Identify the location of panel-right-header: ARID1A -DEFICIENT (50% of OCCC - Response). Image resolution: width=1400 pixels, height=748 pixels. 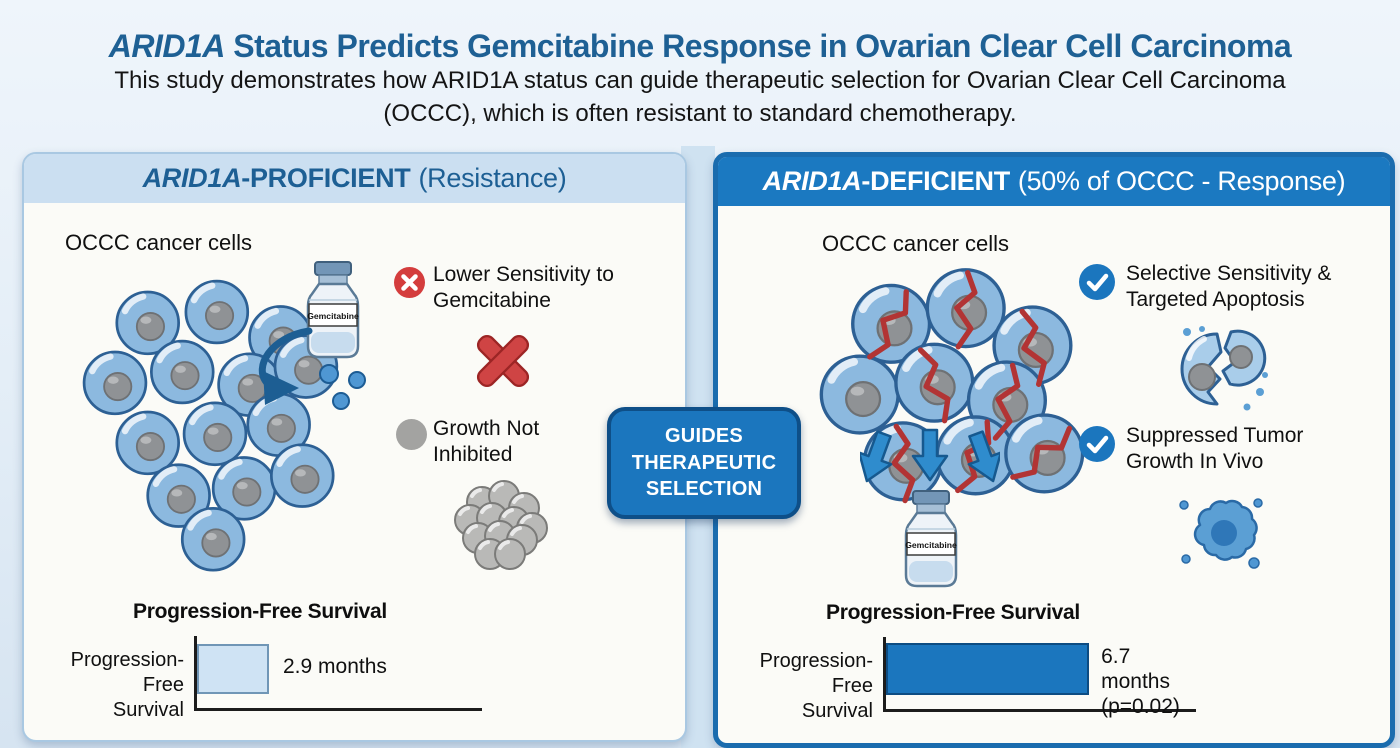
(1054, 181).